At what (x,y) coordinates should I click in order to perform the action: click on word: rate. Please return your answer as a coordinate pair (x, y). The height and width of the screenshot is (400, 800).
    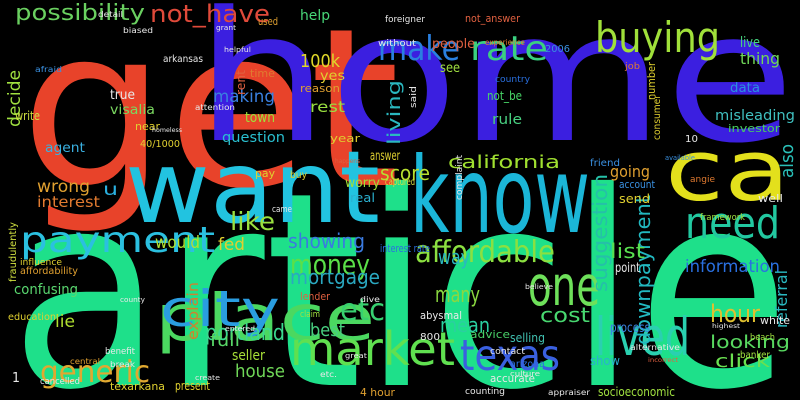
    Looking at the image, I should click on (509, 49).